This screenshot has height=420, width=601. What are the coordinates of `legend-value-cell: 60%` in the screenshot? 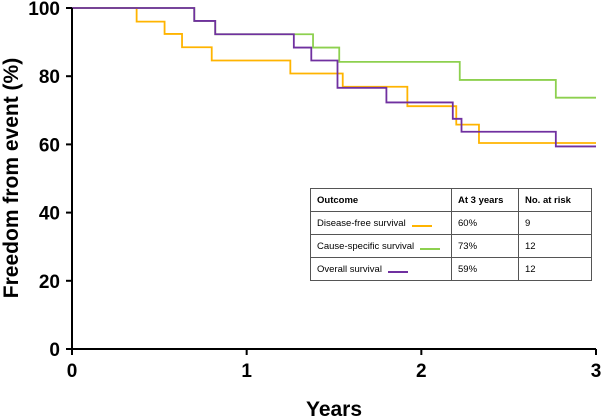 It's located at (485, 223).